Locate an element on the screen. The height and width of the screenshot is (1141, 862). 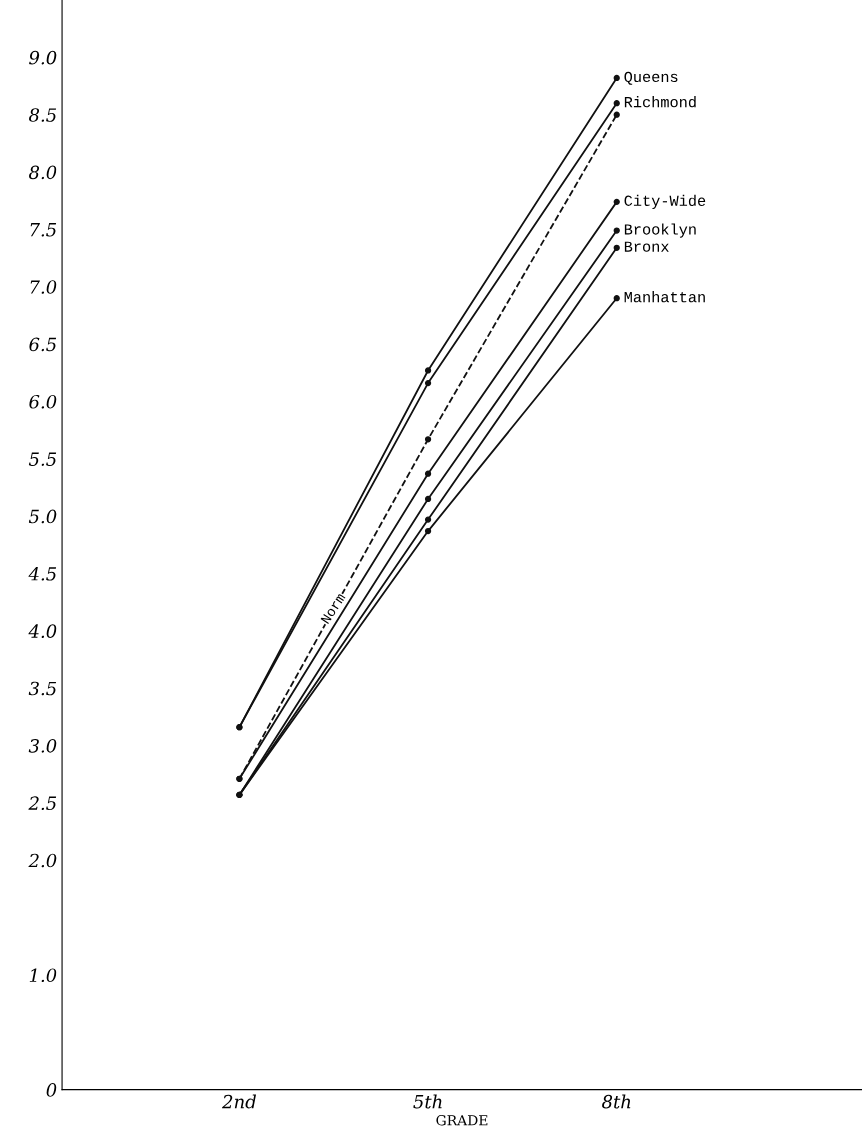
x-tick-label: 2nd is located at coordinates (239, 1101).